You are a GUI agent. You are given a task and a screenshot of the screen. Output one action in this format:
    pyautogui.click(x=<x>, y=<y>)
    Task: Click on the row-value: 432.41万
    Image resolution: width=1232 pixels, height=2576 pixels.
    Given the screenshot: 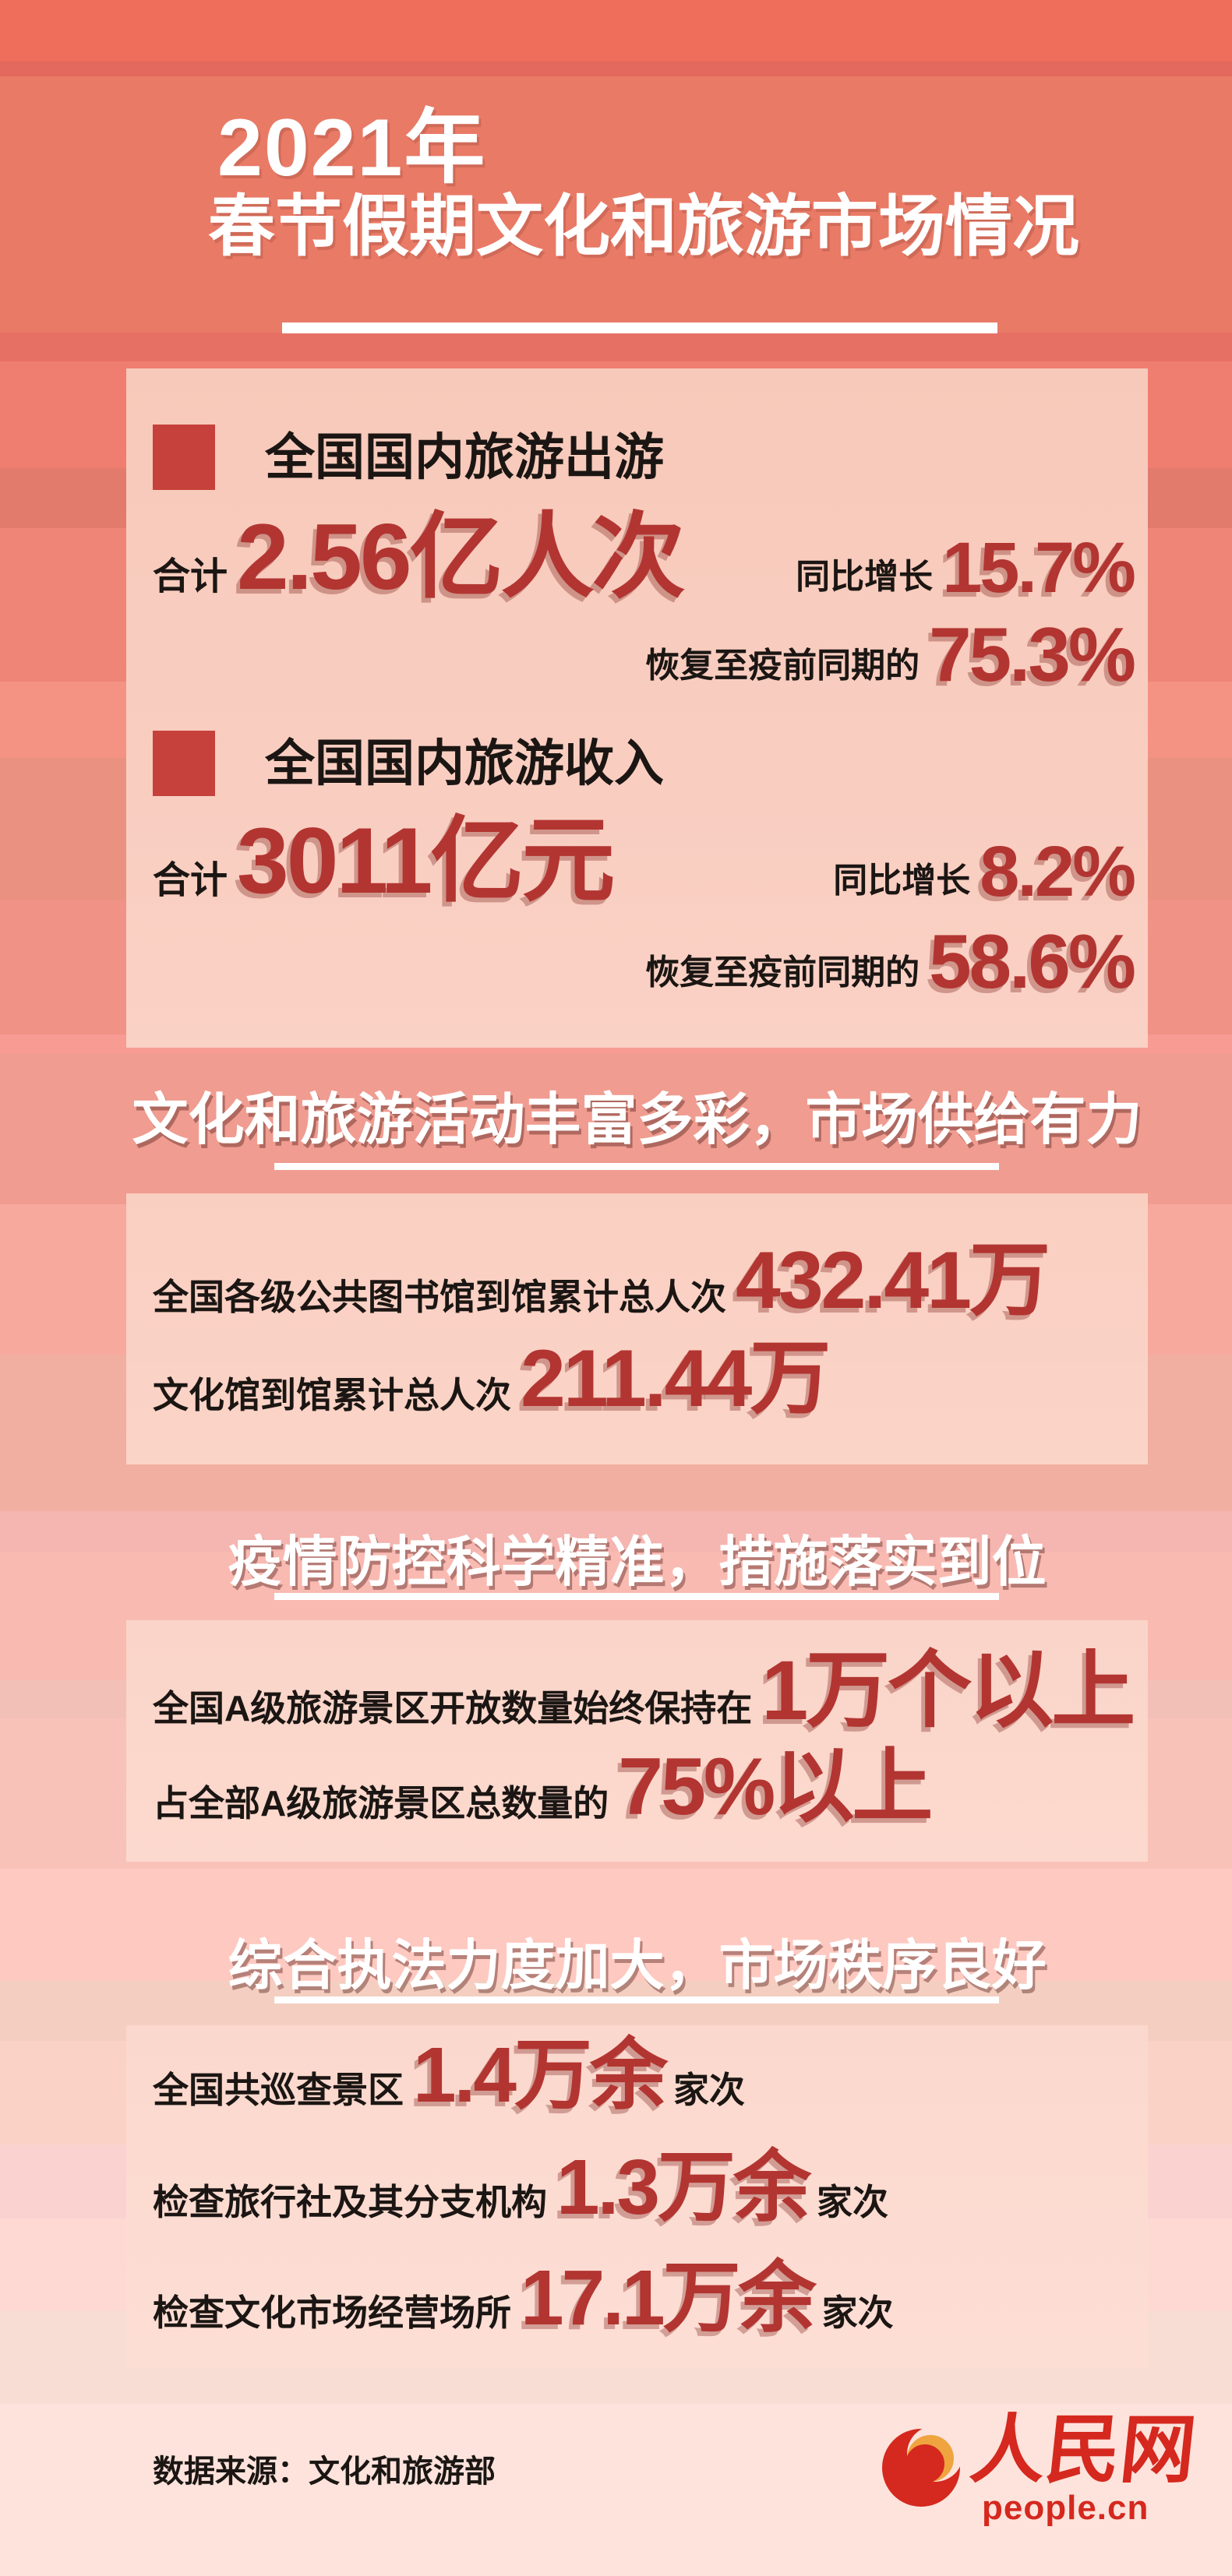 What is the action you would take?
    pyautogui.click(x=893, y=1280)
    